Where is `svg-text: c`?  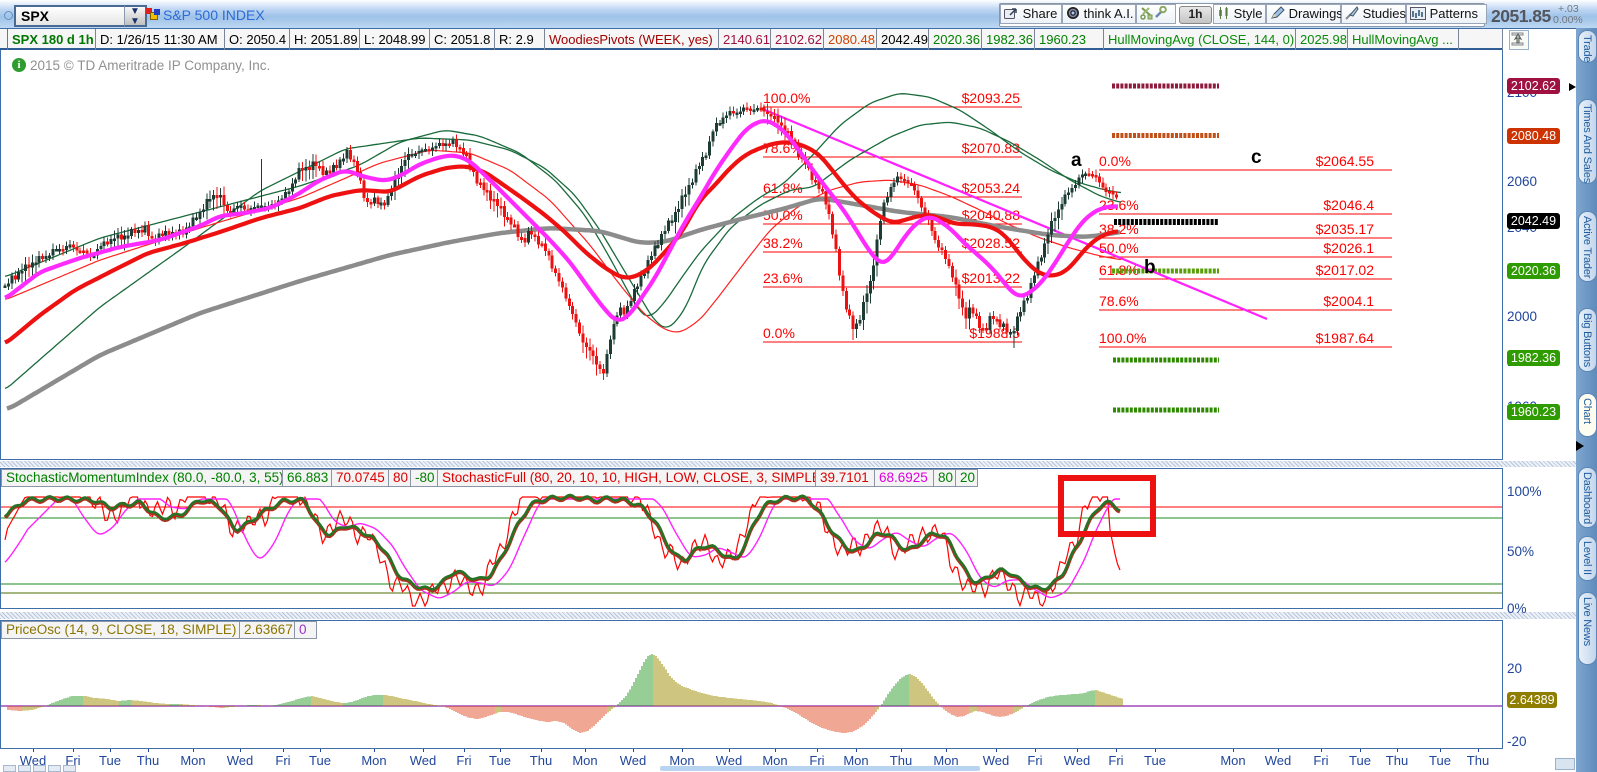 svg-text: c is located at coordinates (1256, 157).